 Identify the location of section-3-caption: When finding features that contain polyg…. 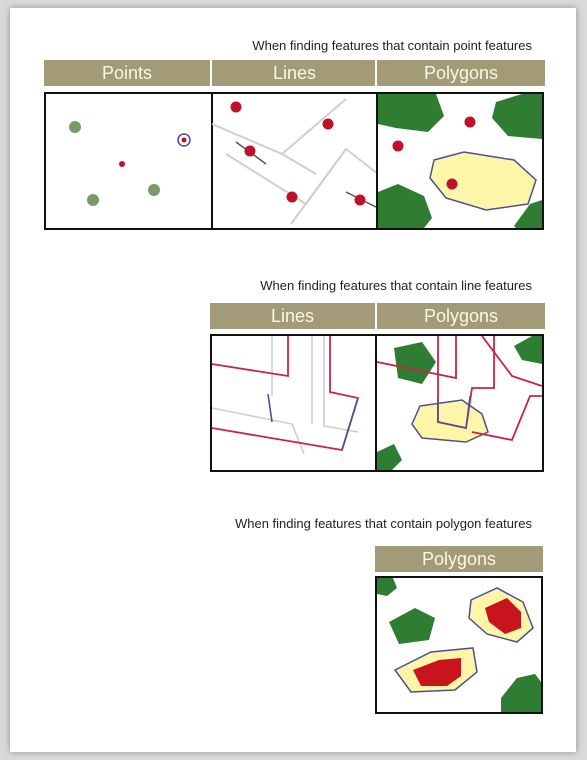
(383, 523).